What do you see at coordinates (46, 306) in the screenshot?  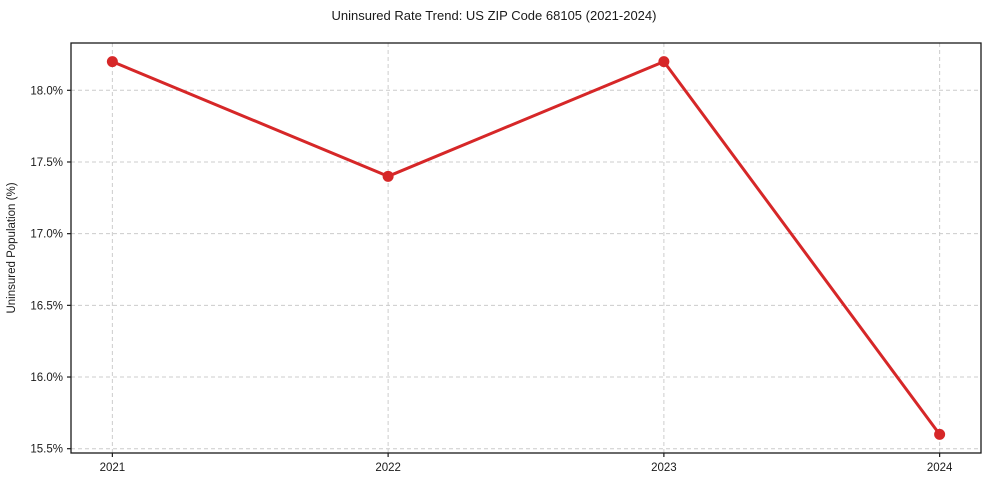 I see `y-tick-label: 16.5%` at bounding box center [46, 306].